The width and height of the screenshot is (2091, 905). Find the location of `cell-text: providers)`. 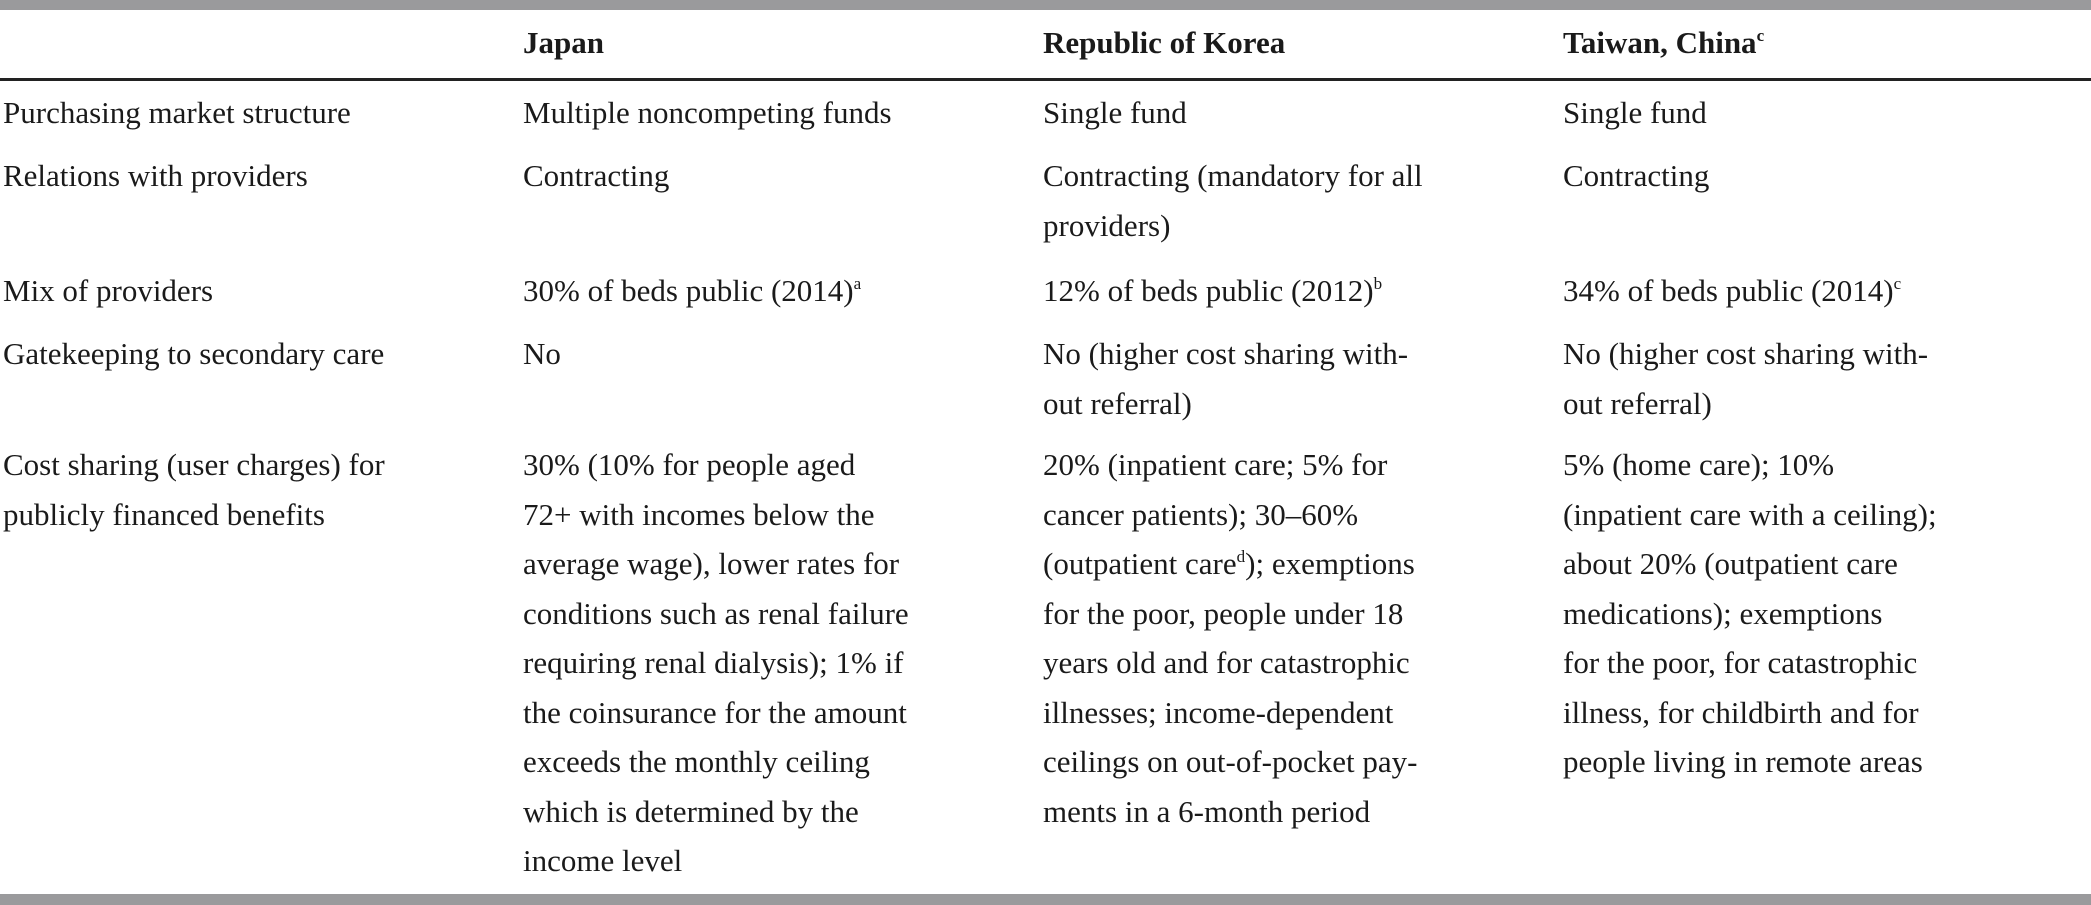

cell-text: providers) is located at coordinates (1107, 225).